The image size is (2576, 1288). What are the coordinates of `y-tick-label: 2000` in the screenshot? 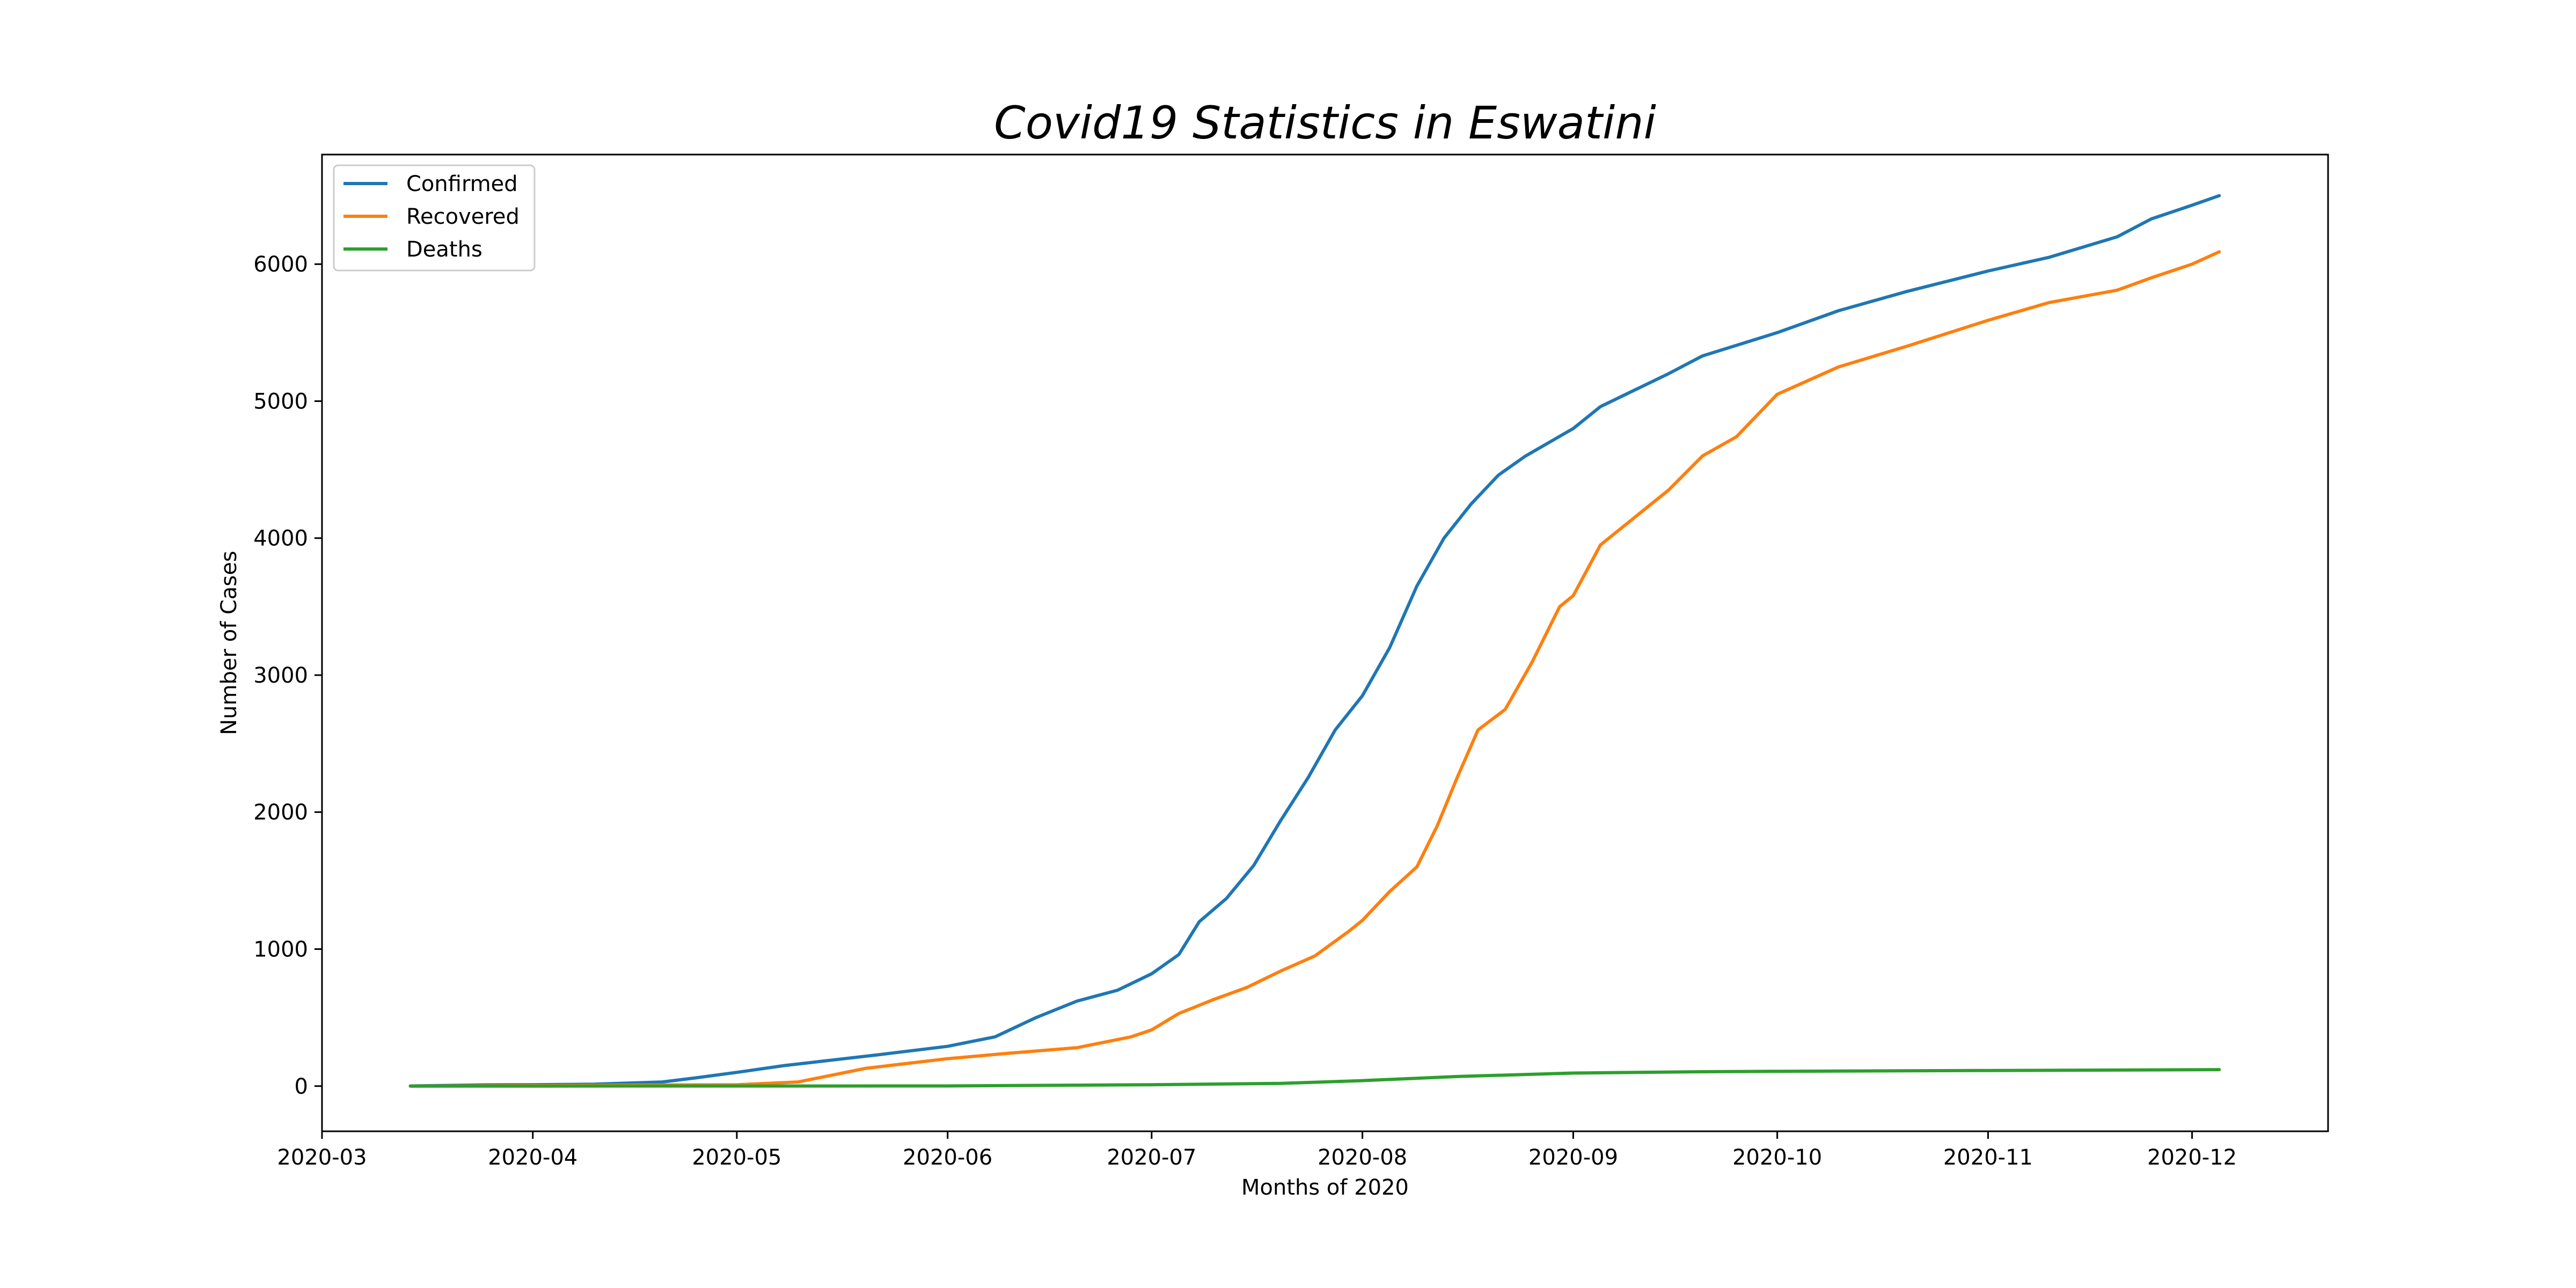 It's located at (280, 812).